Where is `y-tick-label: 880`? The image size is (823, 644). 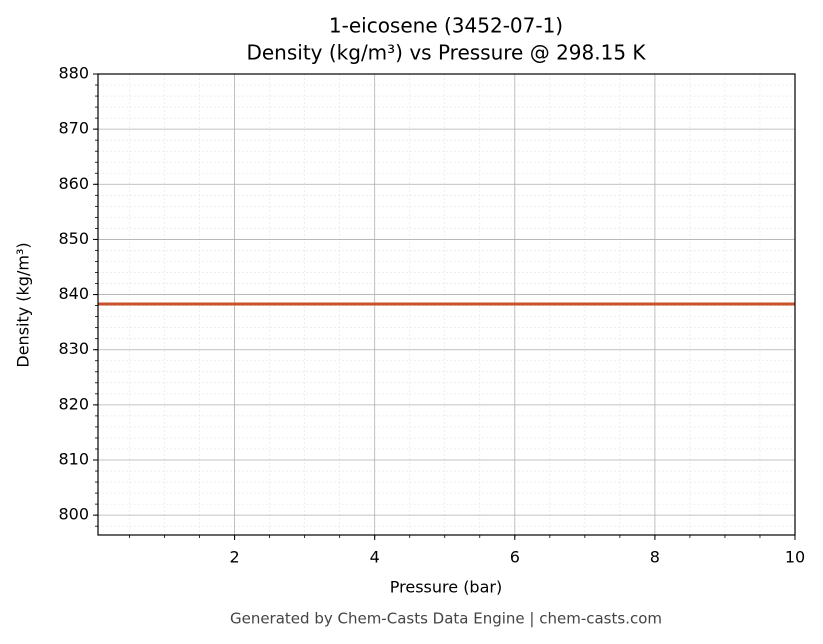 y-tick-label: 880 is located at coordinates (73, 73).